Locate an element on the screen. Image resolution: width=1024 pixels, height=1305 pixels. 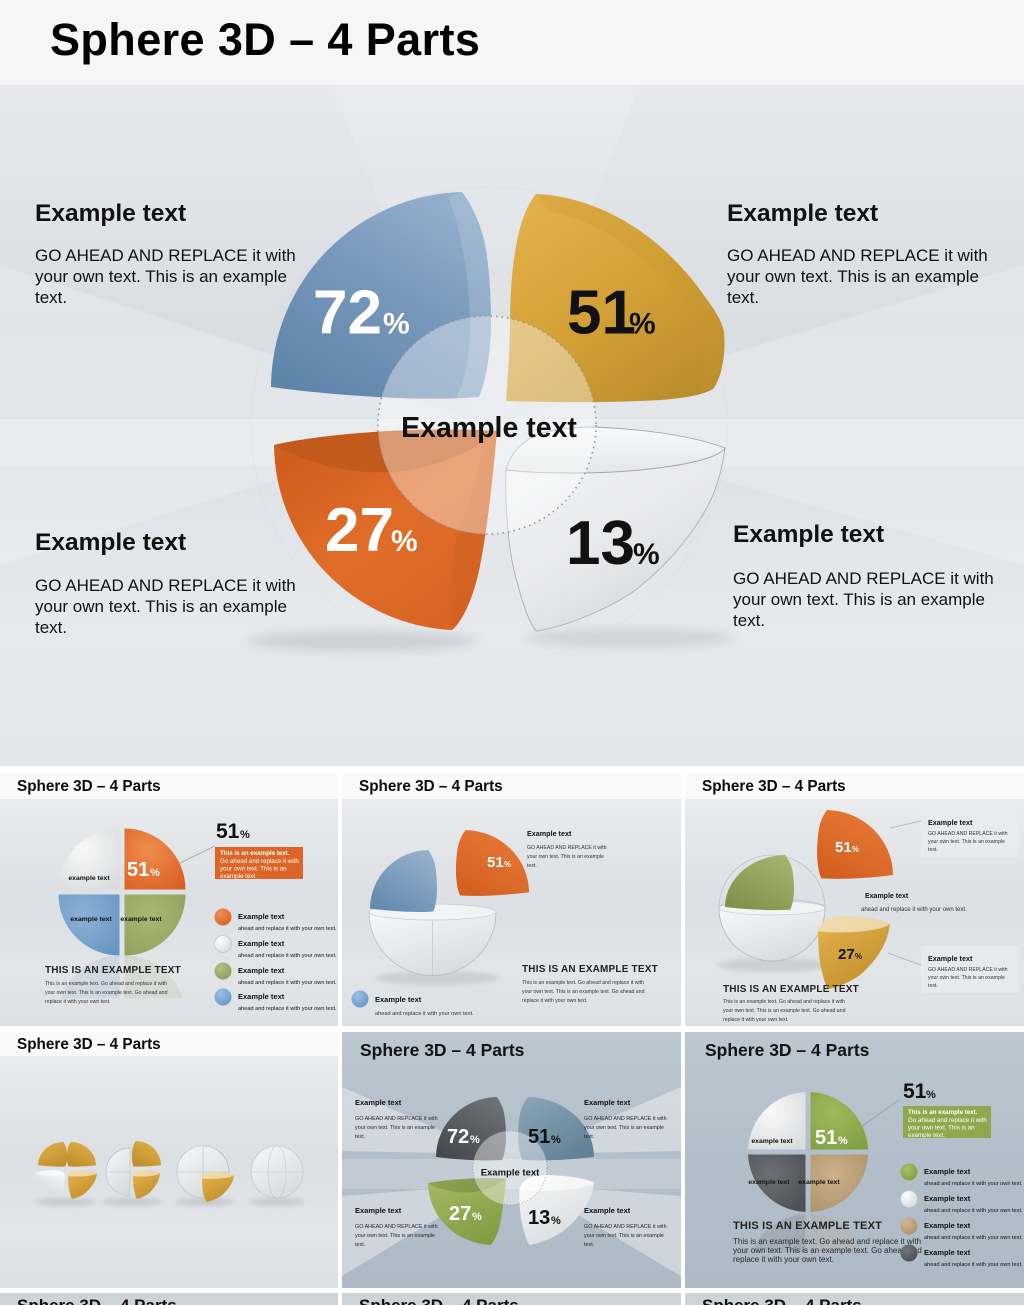
svg-text: 27 is located at coordinates (846, 954).